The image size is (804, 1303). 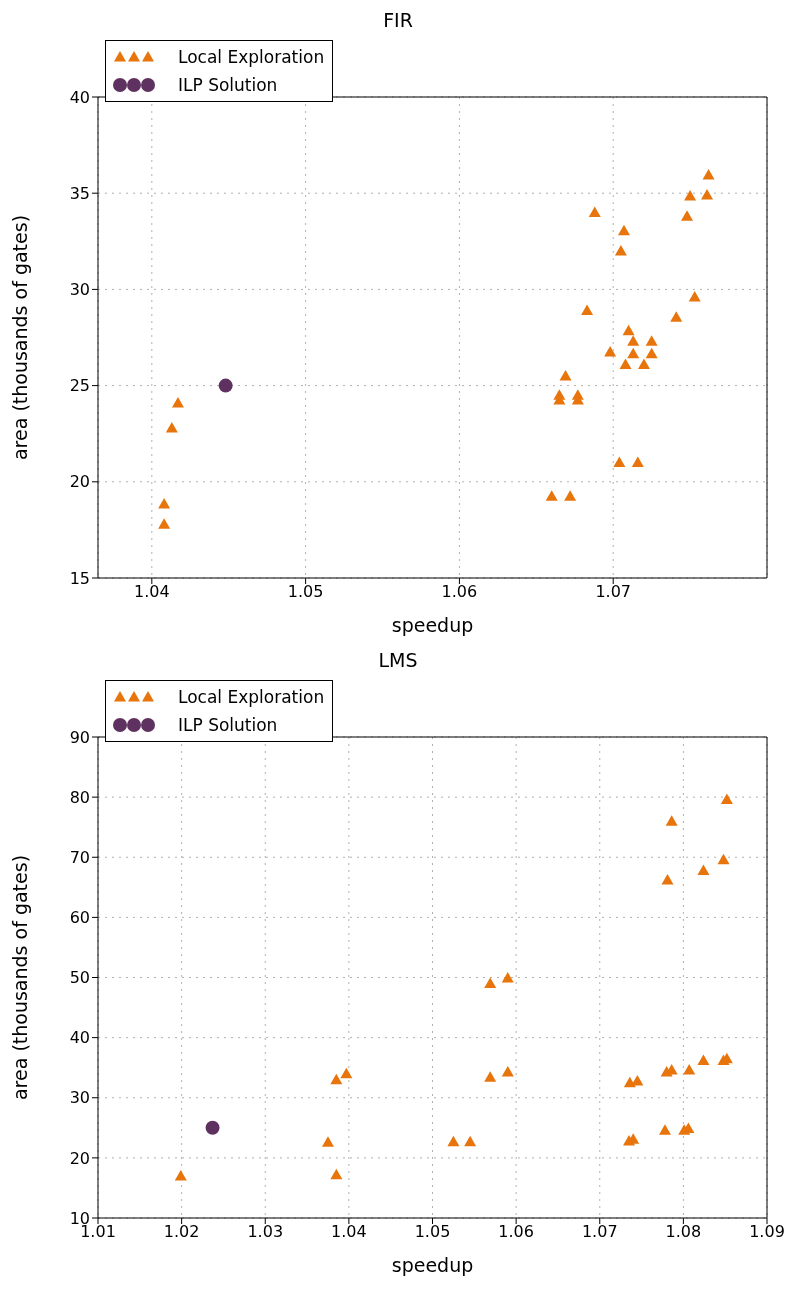 What do you see at coordinates (79, 578) in the screenshot?
I see `y-tick-label: 15` at bounding box center [79, 578].